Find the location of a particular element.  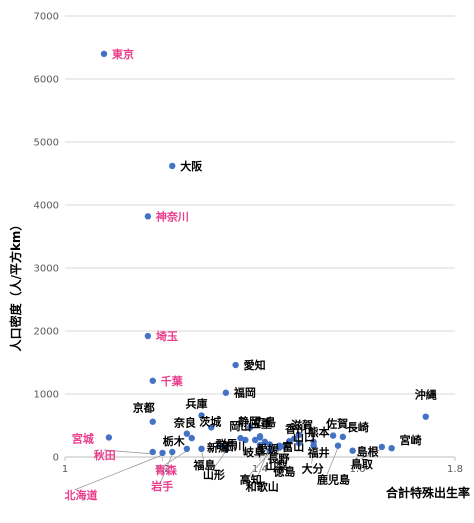

point-label: 北海道 is located at coordinates (81, 495).